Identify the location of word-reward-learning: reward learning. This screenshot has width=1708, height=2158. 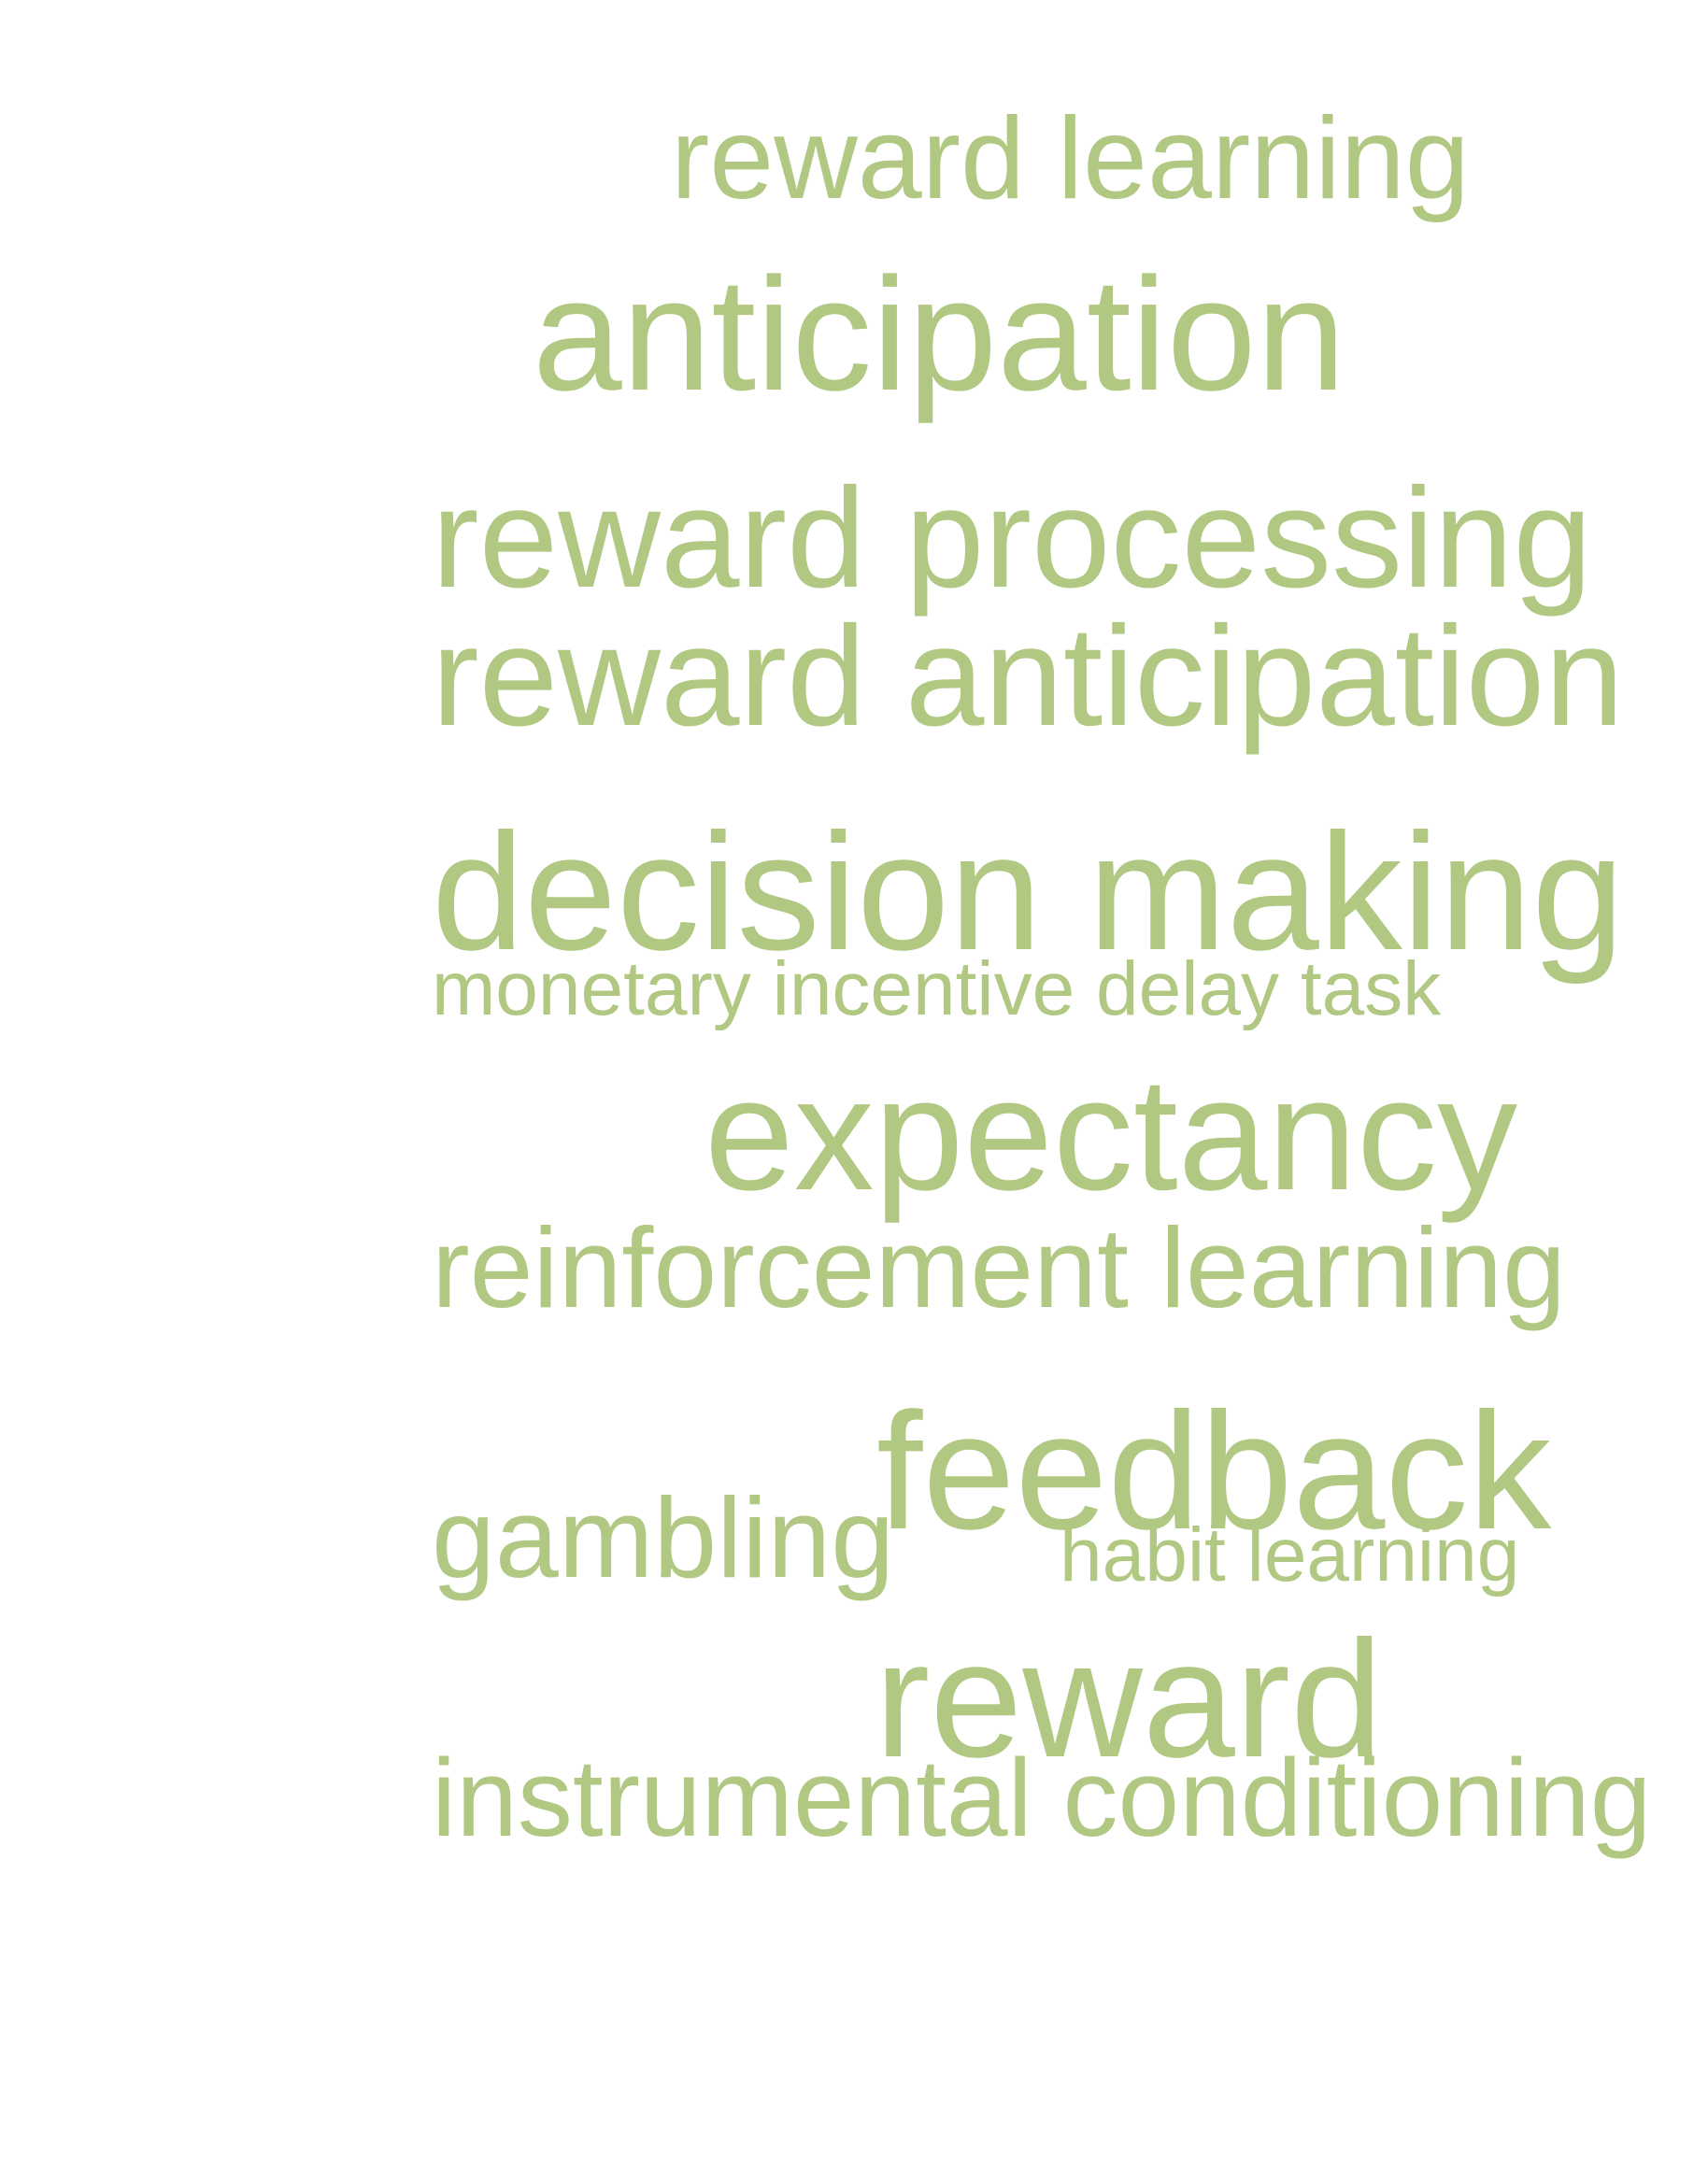
(1070, 158).